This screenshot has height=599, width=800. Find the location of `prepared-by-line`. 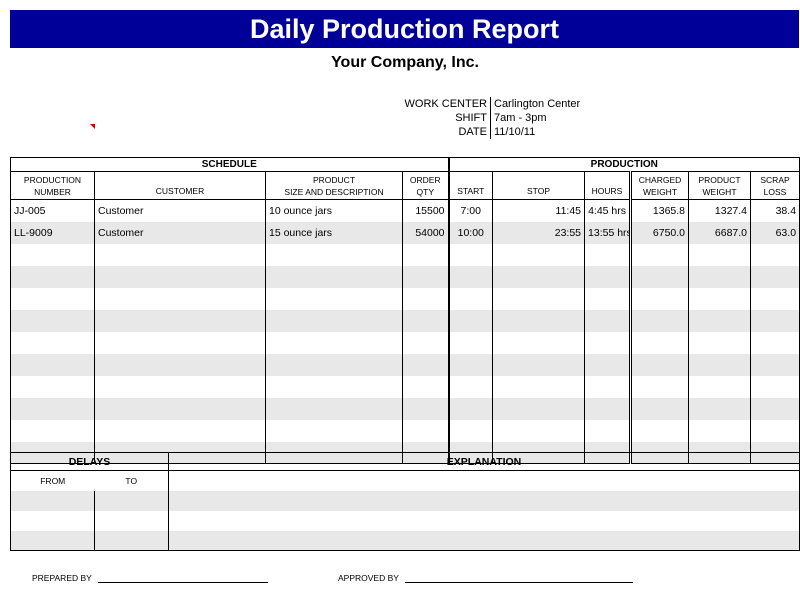

prepared-by-line is located at coordinates (182, 577).